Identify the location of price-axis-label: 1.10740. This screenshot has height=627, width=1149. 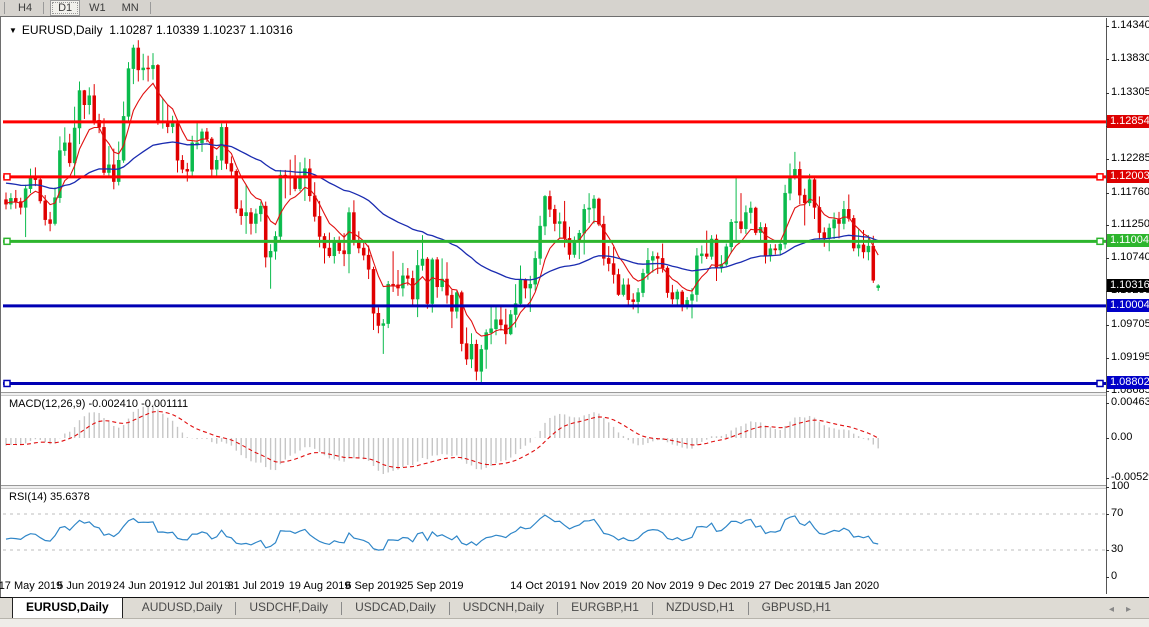
(1130, 257).